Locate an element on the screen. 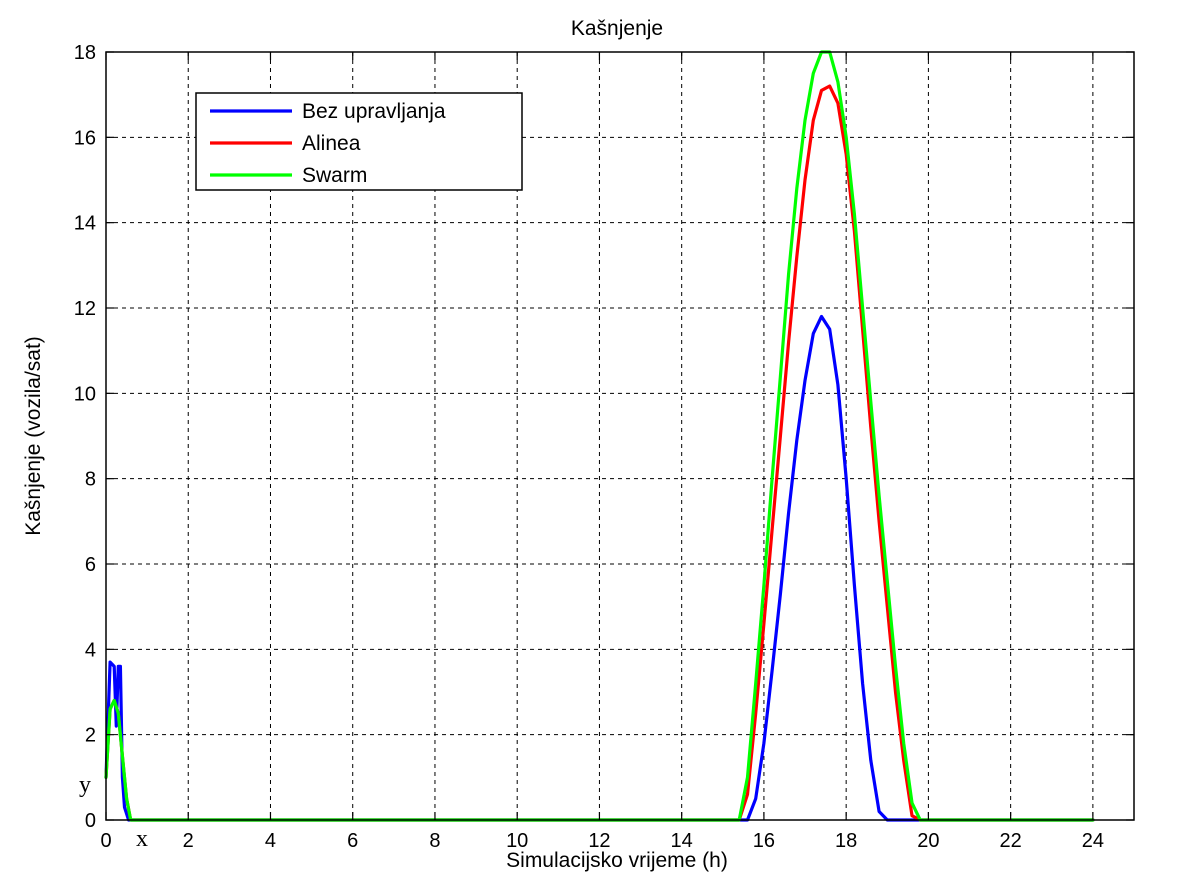 The image size is (1185, 881). x-tick-label: 2 is located at coordinates (188, 841).